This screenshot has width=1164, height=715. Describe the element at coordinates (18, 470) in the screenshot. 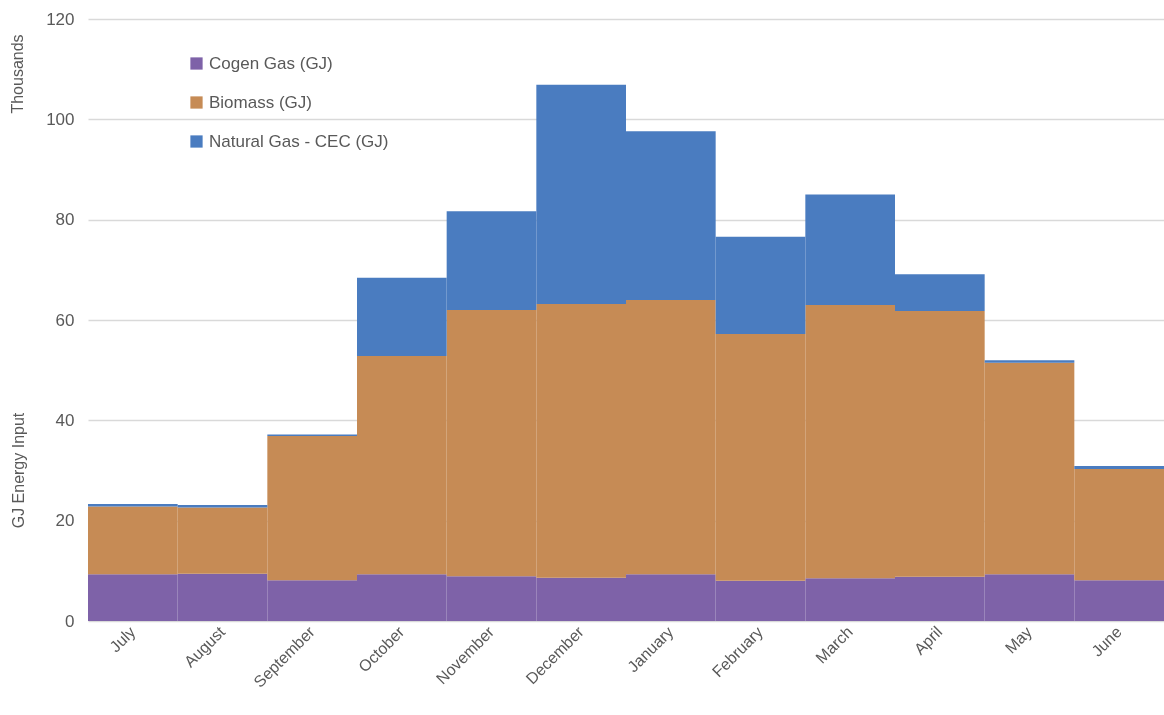

I see `y-axis-title: GJ Energy Input` at that location.